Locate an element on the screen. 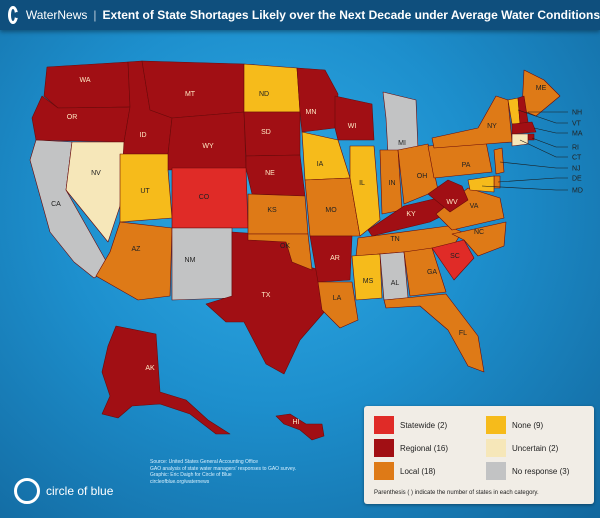  legend-item: Uncertain (2) is located at coordinates (522, 448).